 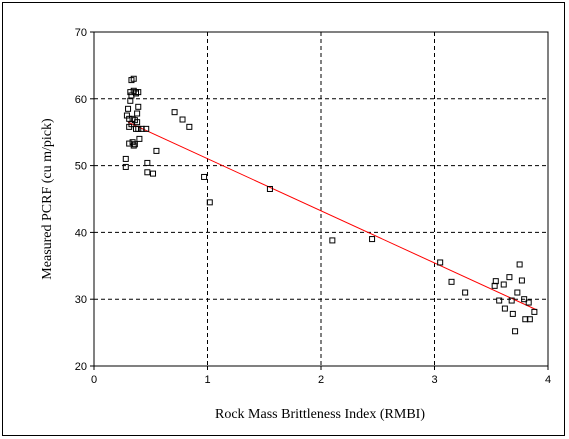 I want to click on y-tick-label: 20, so click(x=81, y=367).